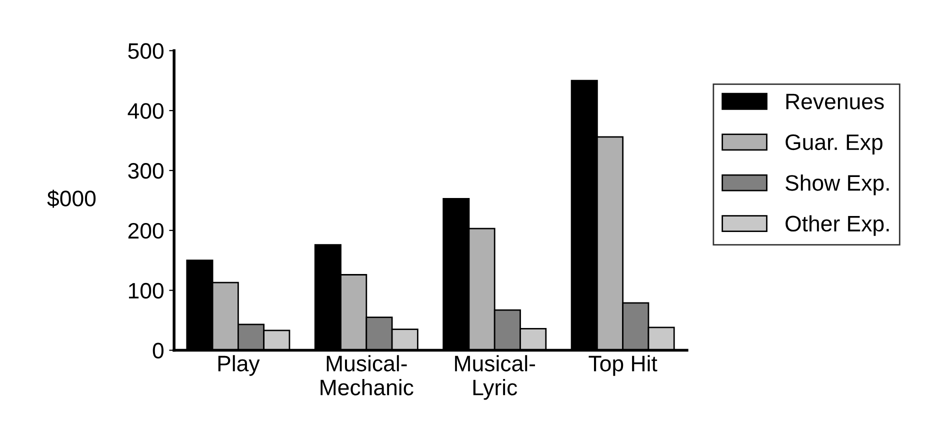 Image resolution: width=941 pixels, height=422 pixels. Describe the element at coordinates (239, 365) in the screenshot. I see `x-tick-label: Play` at that location.